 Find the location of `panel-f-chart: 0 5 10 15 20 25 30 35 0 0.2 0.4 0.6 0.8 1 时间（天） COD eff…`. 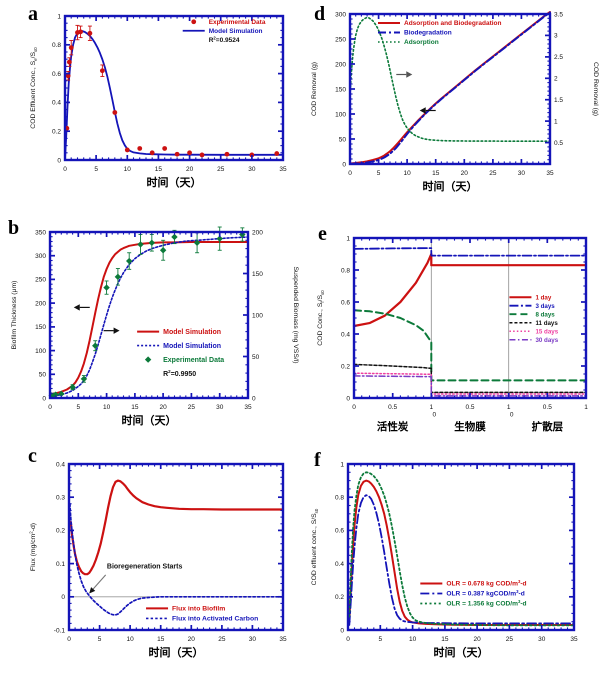

panel-f-chart: 0 5 10 15 20 25 30 35 0 0.2 0.4 0.6 0.8 1 时间（天） COD eff… is located at coordinates (444, 560).